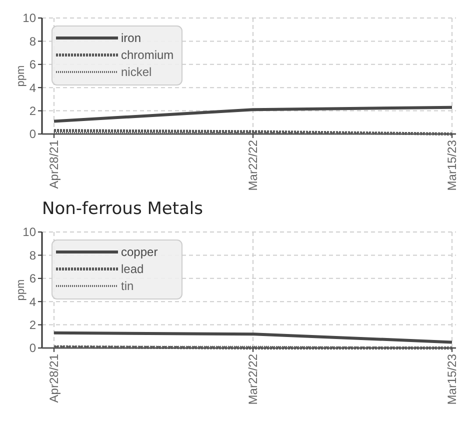 This screenshot has width=472, height=429. Describe the element at coordinates (147, 55) in the screenshot. I see `text: chromium` at that location.